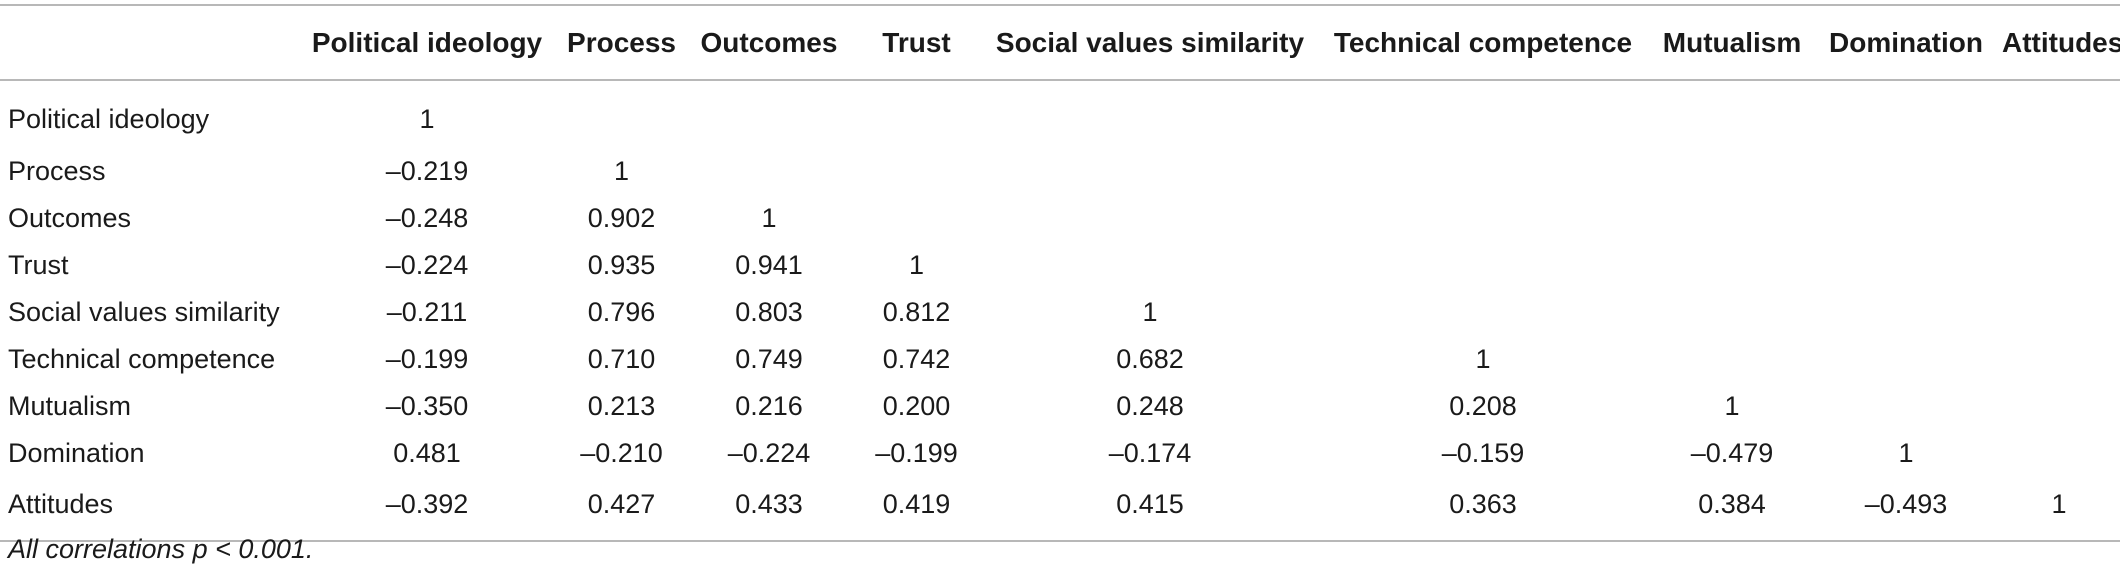  What do you see at coordinates (427, 406) in the screenshot?
I see `table-cell: –0.350` at bounding box center [427, 406].